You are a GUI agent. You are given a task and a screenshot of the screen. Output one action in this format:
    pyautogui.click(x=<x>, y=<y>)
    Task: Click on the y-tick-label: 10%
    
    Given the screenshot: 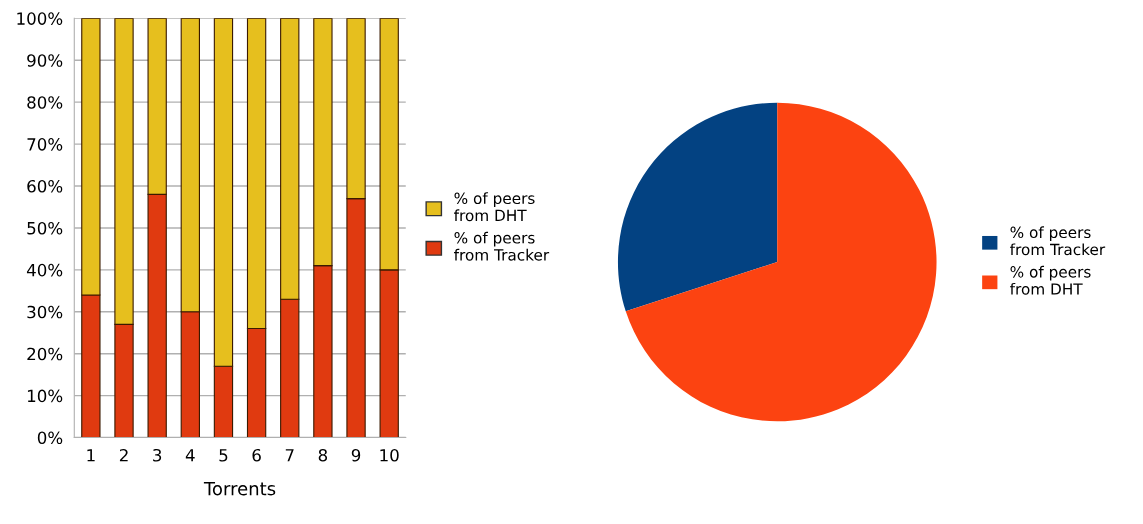 What is the action you would take?
    pyautogui.click(x=45, y=396)
    